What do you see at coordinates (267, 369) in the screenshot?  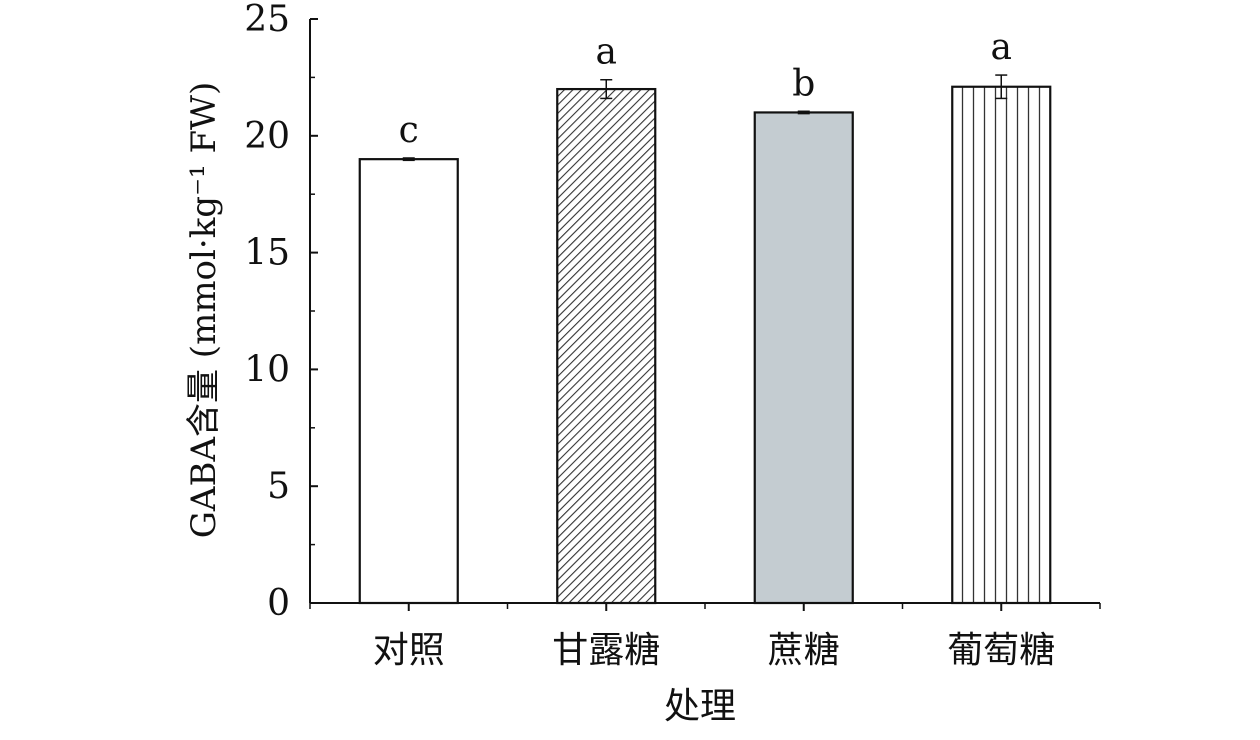 I see `y-tick-label: 10` at bounding box center [267, 369].